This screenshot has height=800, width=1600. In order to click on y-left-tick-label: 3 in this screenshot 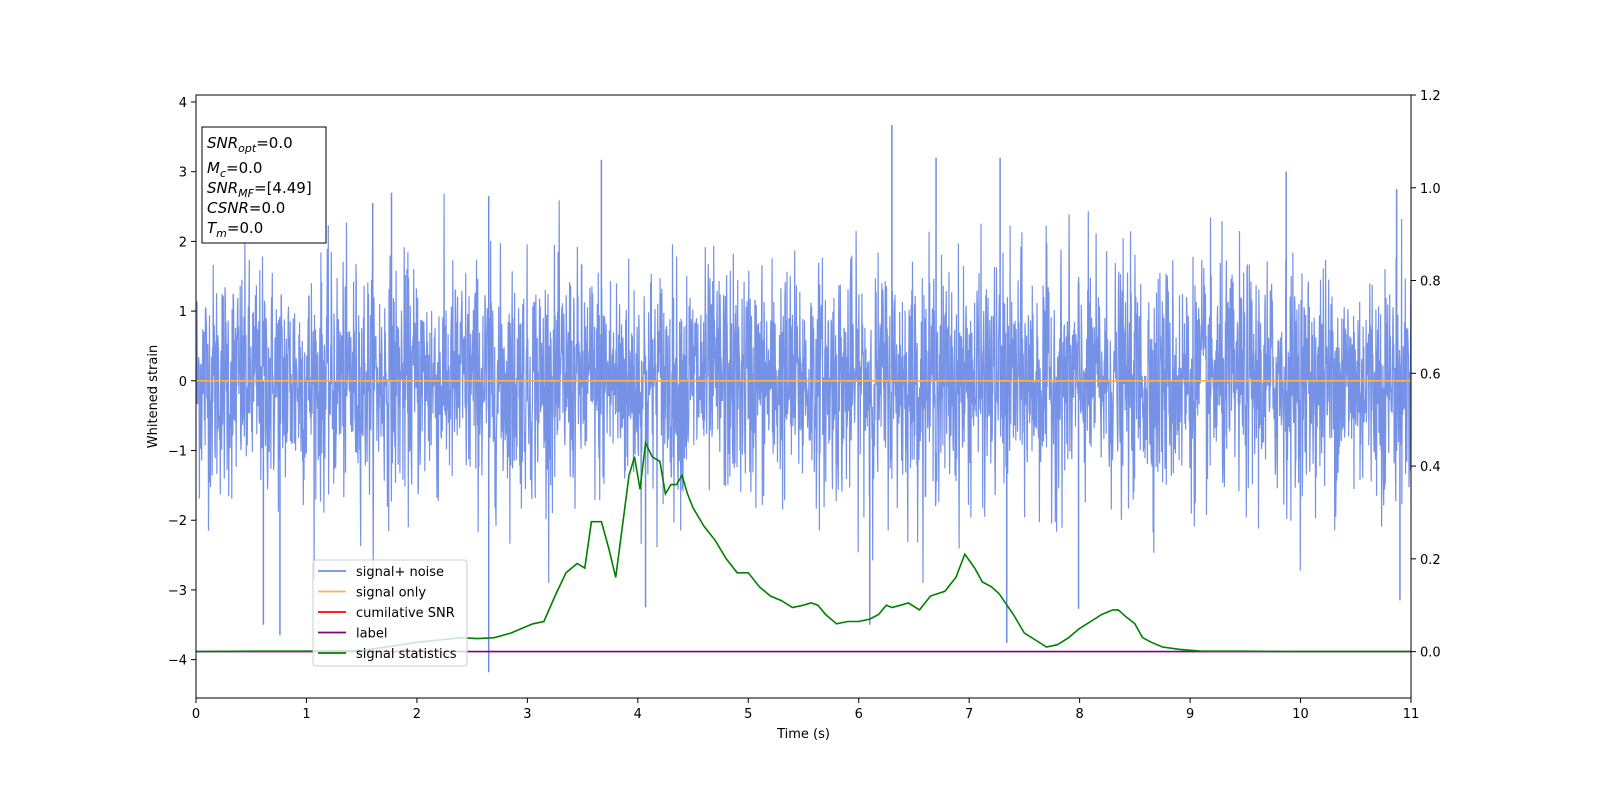, I will do `click(183, 173)`.